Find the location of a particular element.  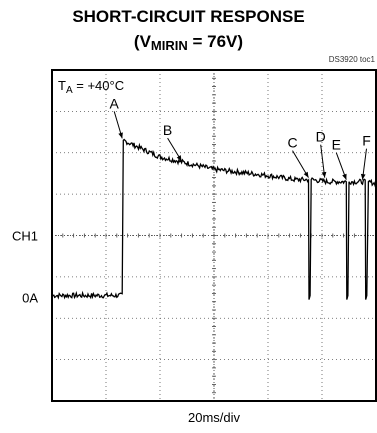

annotation-arrow-d is located at coordinates (323, 161).